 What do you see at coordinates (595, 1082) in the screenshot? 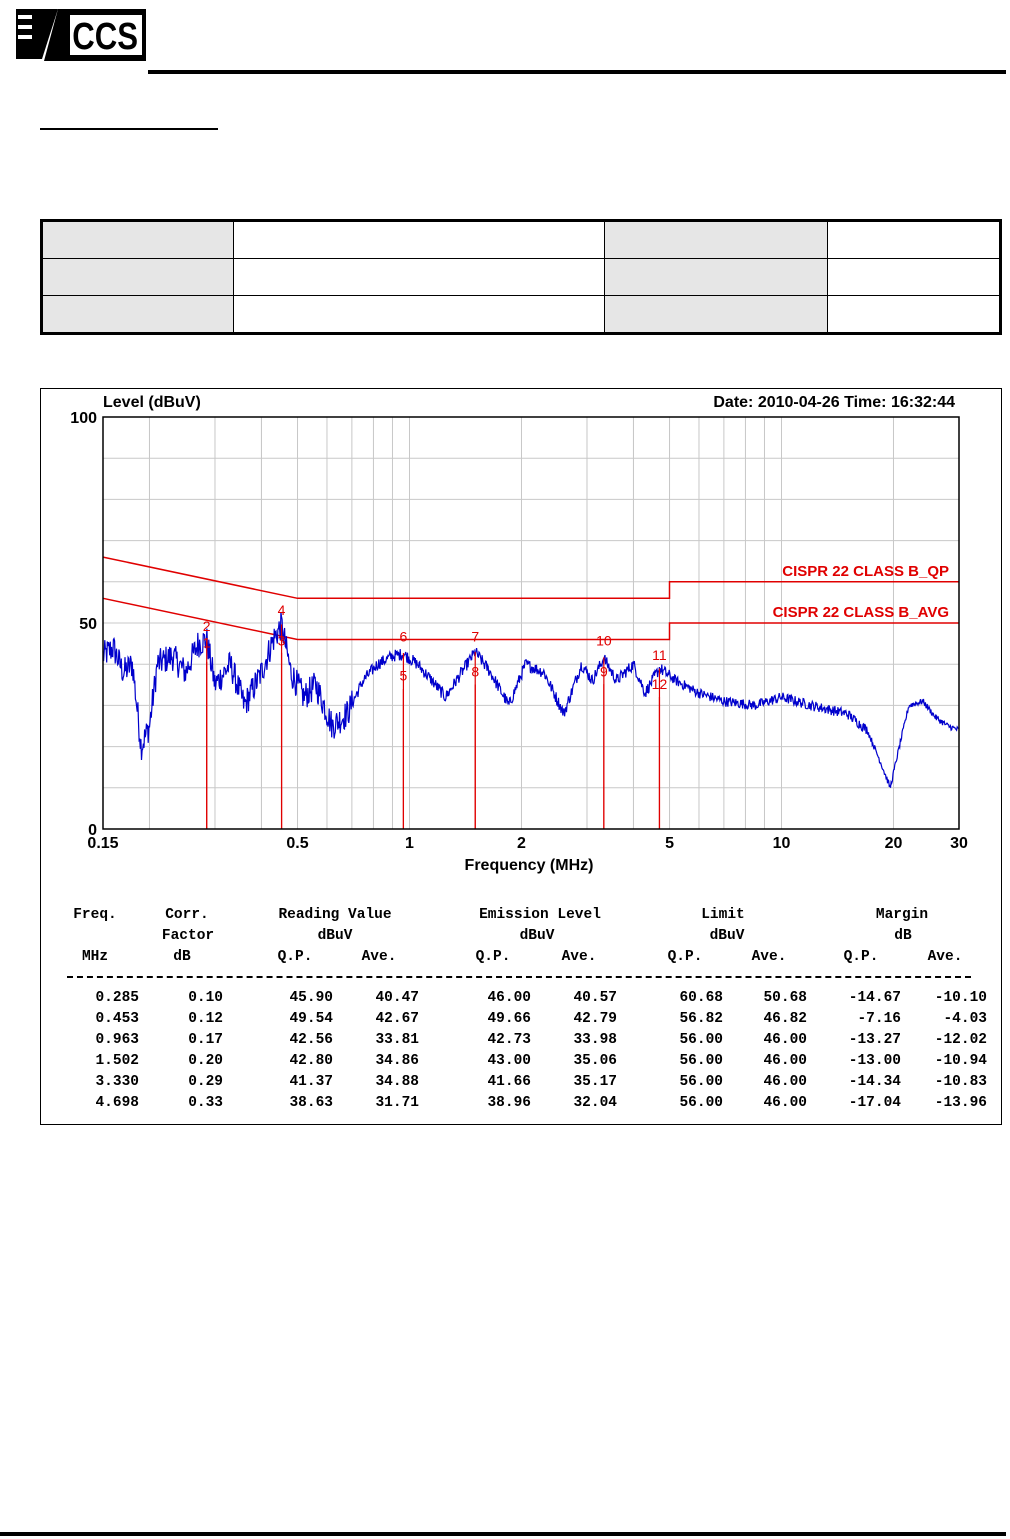
I see `cell-emission-ave: 35.17` at bounding box center [595, 1082].